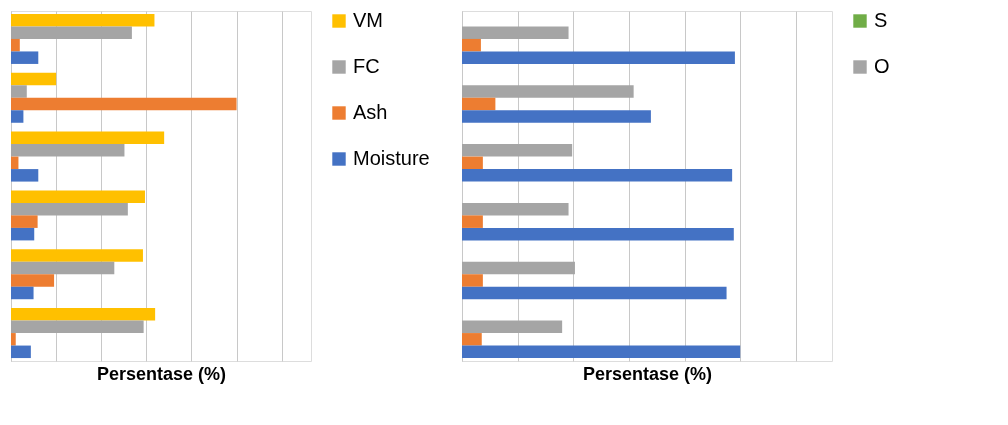 The image size is (1008, 425). Describe the element at coordinates (391, 158) in the screenshot. I see `legend-label: Moisture` at that location.